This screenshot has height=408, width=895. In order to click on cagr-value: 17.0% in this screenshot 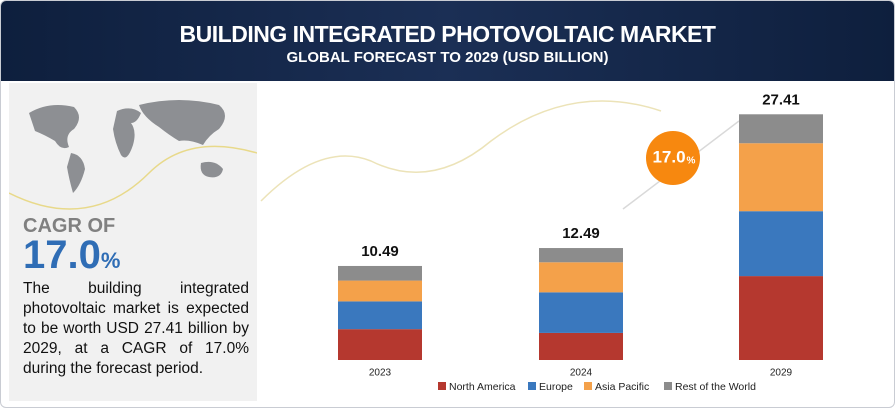, I will do `click(71, 255)`.